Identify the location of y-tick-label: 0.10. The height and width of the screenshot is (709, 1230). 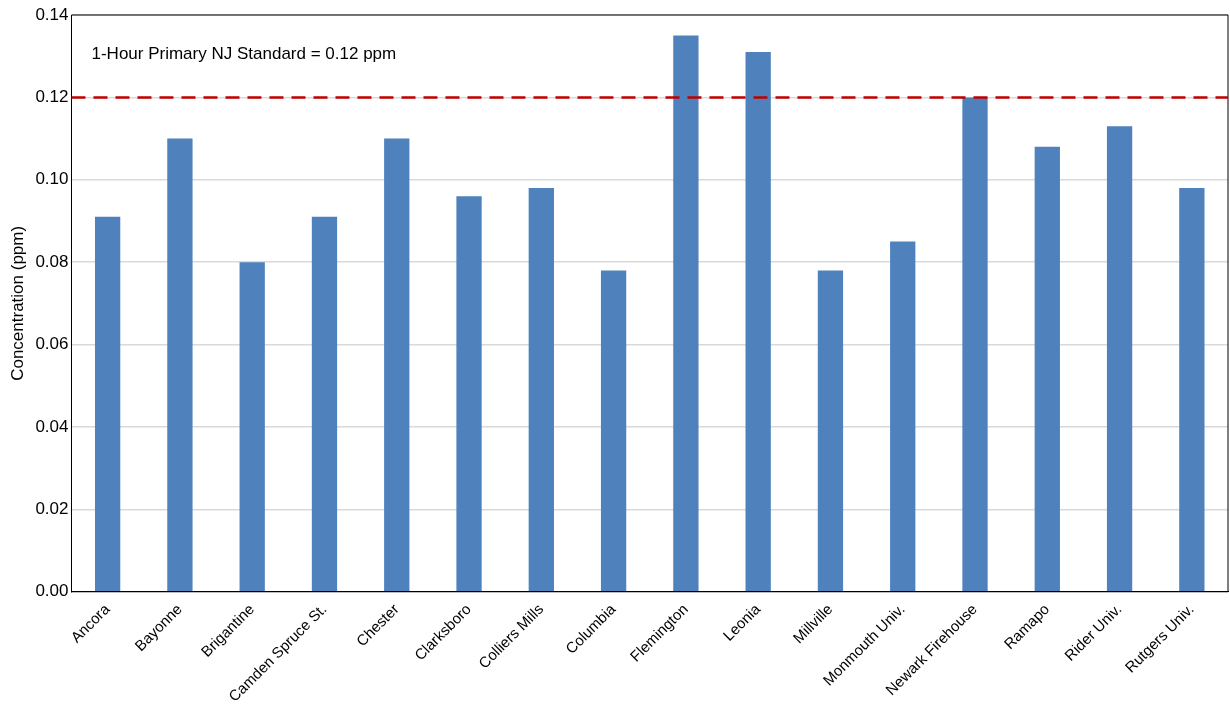
(52, 179).